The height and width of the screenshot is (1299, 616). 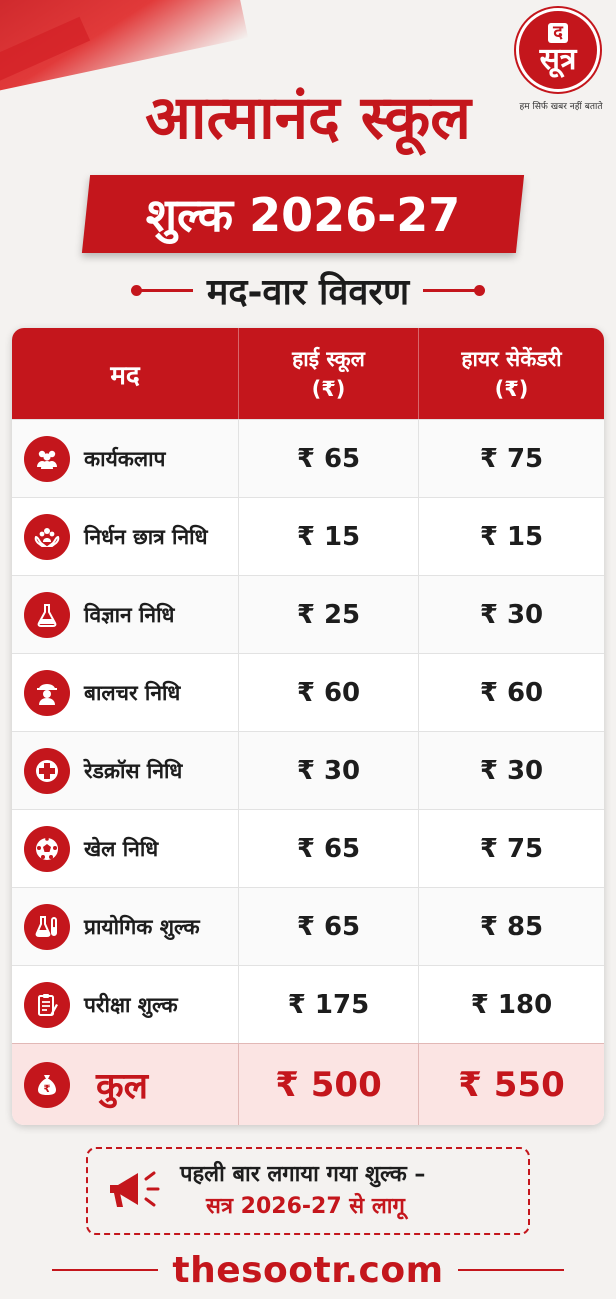 I want to click on row-high-school-value: ₹ 60, so click(x=328, y=692).